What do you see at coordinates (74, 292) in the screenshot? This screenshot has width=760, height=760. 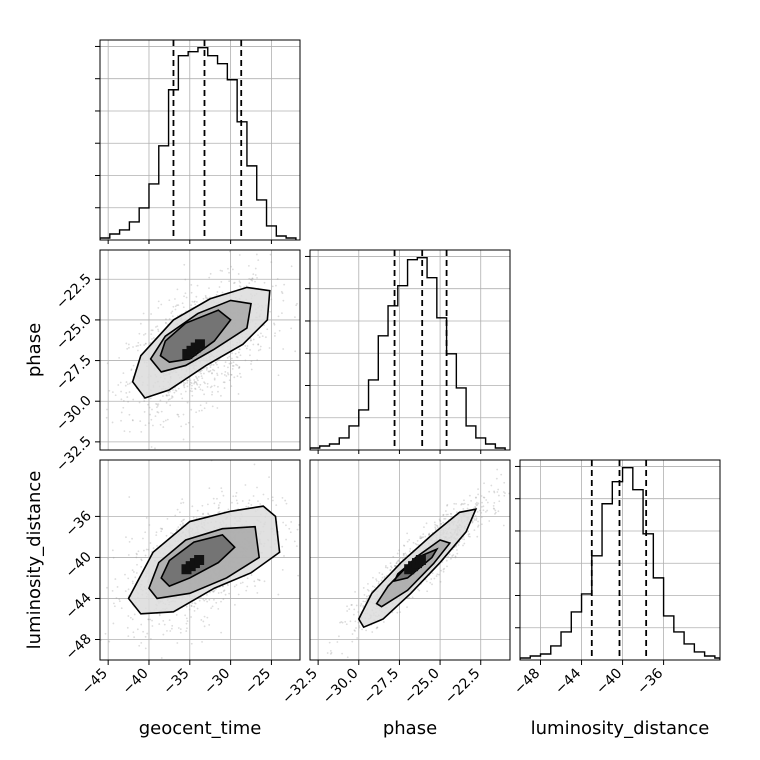 I see `y-tick-label: −22.5` at bounding box center [74, 292].